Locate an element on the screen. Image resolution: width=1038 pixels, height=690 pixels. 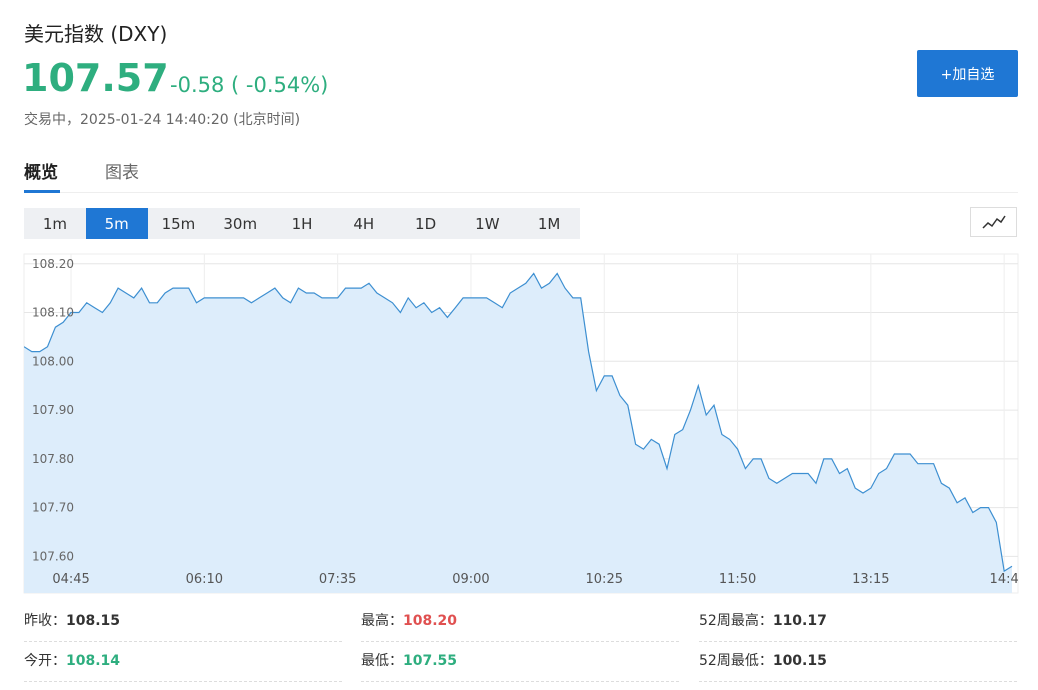
interval-option: 1D is located at coordinates (426, 223).